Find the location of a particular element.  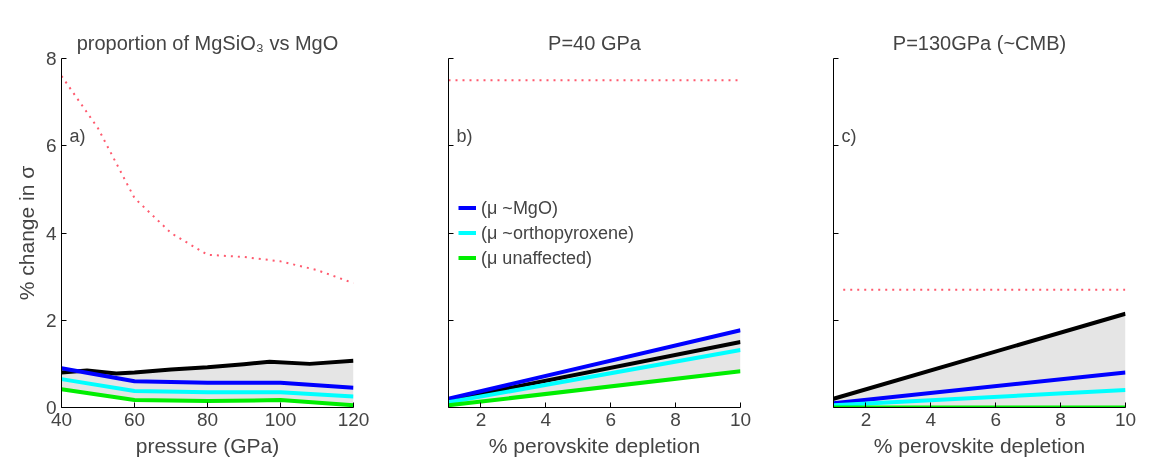

x-tick-label: 120 is located at coordinates (353, 419).